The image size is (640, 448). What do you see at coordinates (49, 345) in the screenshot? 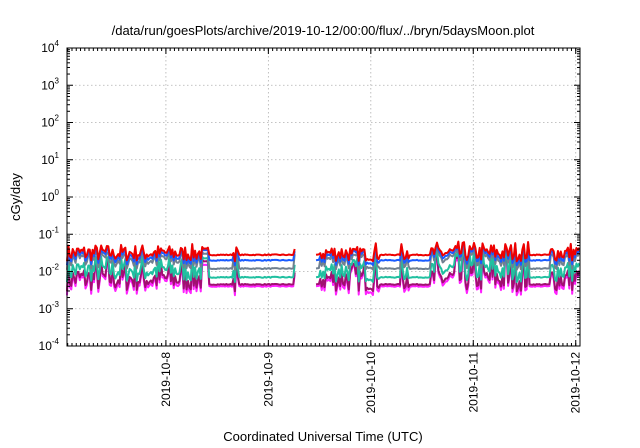
I see `y-tick-label: 10⁻⁴` at bounding box center [49, 345].